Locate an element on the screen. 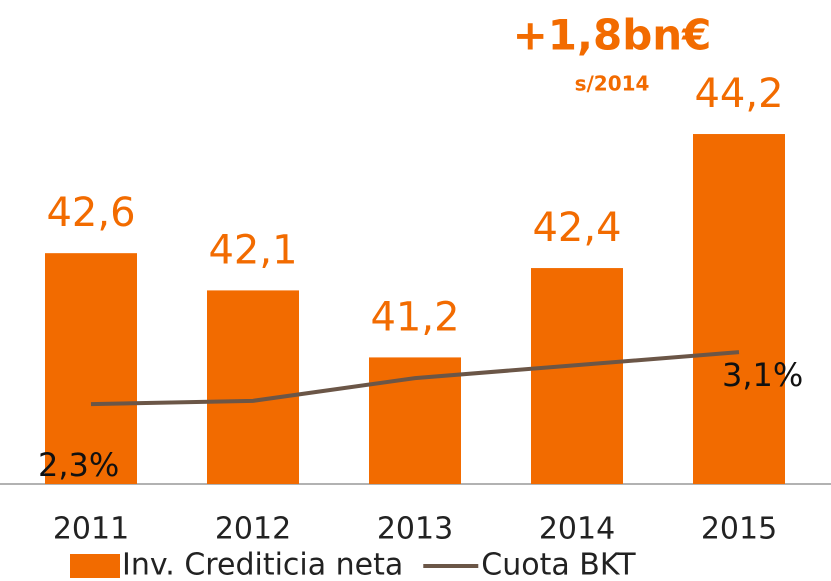  x-tick-label: 2011 is located at coordinates (91, 529).